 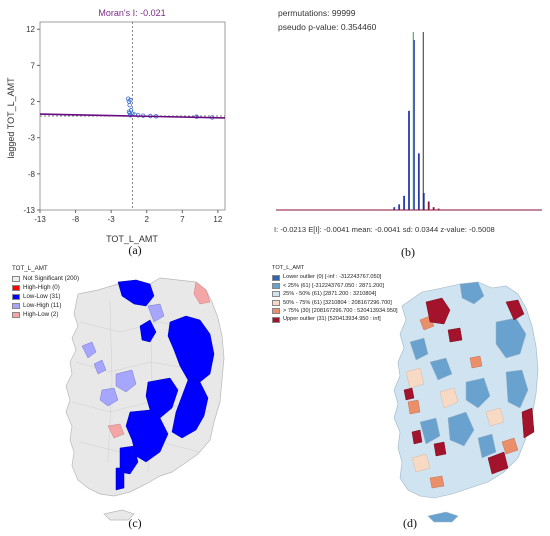 I want to click on regression-line, so click(x=132, y=116).